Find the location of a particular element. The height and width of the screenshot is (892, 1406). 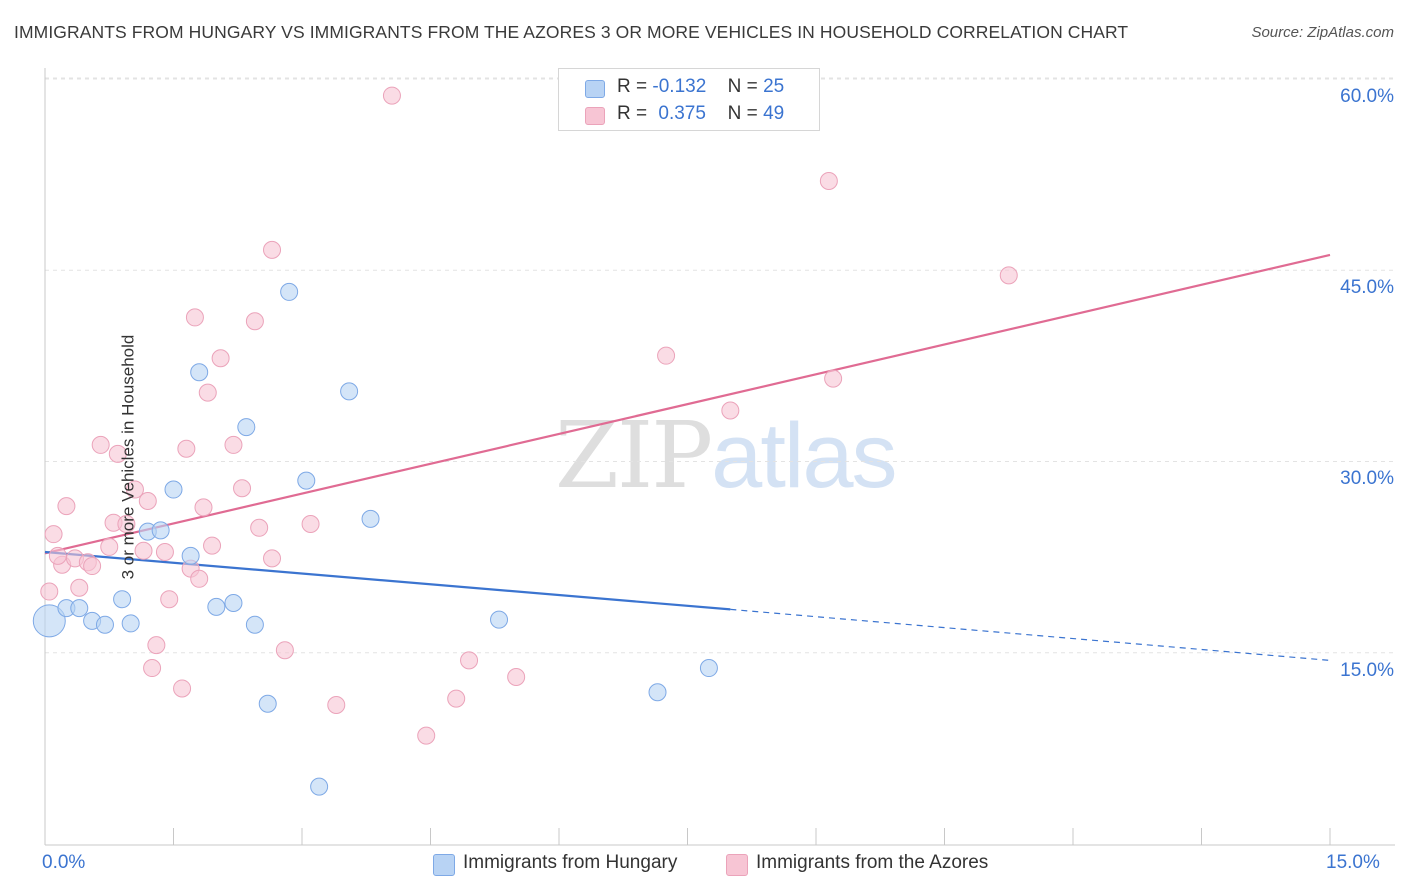

watermark-zip: ZIP is located at coordinates (634, 455).